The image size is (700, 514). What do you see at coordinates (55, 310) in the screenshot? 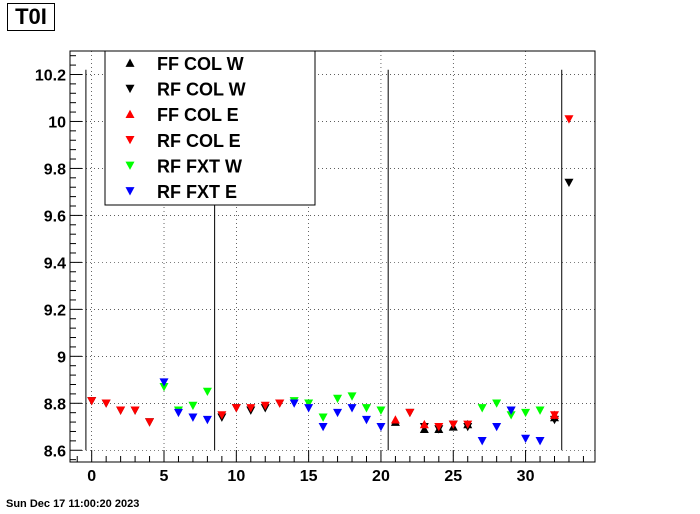
I see `y-tick-label: 9.2` at bounding box center [55, 310].